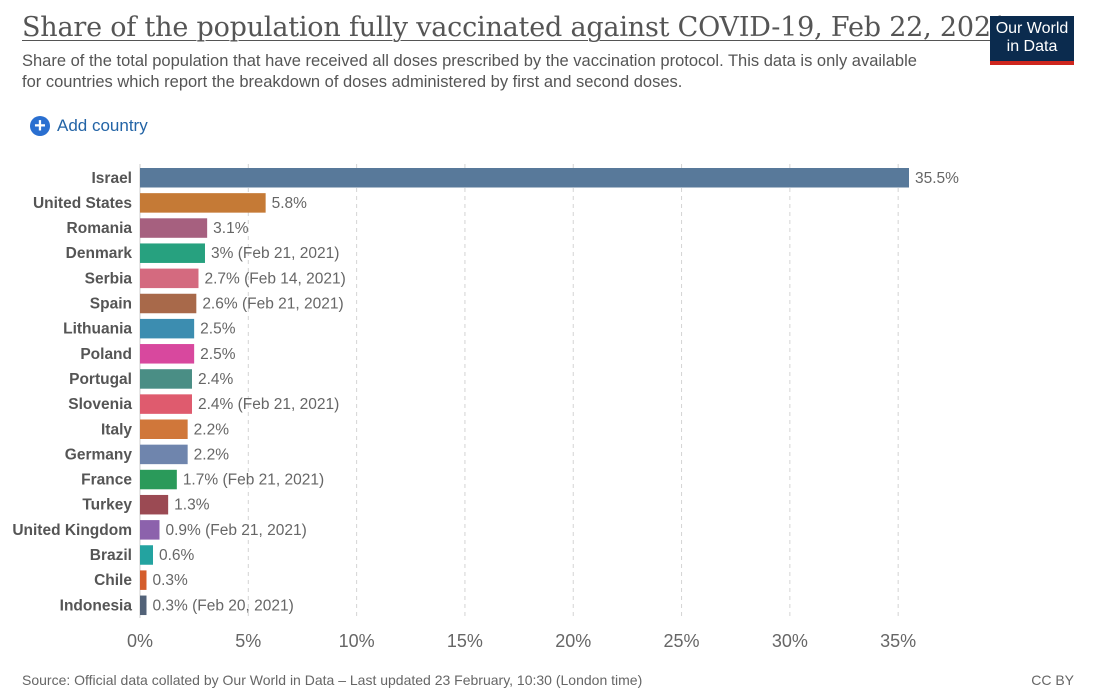  What do you see at coordinates (275, 253) in the screenshot?
I see `value-label: 3% (Feb 21, 2021)` at bounding box center [275, 253].